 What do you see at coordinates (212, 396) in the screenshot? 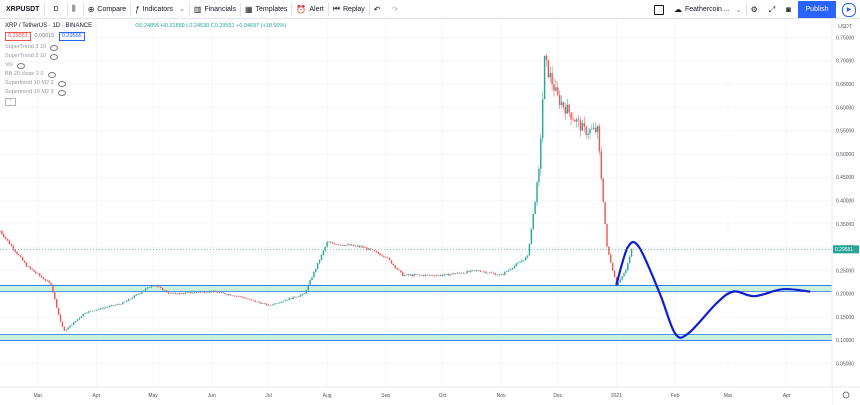
I see `time-tick-label: Jun` at bounding box center [212, 396].